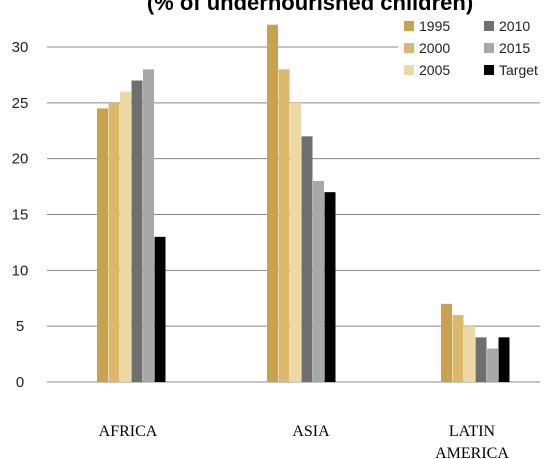 The width and height of the screenshot is (558, 459). Describe the element at coordinates (272, 203) in the screenshot. I see `bar-1995-asia` at that location.